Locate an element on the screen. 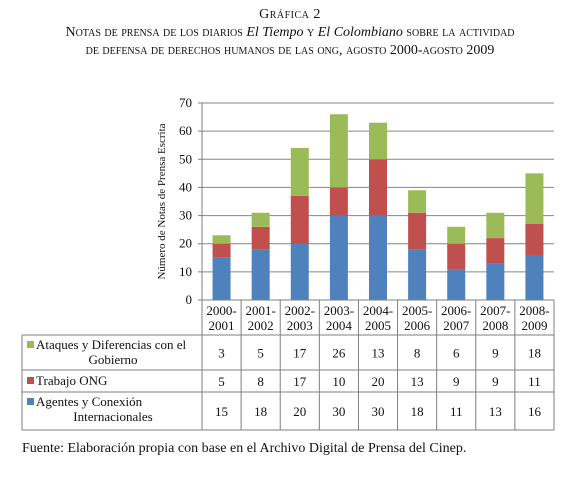 The image size is (580, 484). table-value: 6 is located at coordinates (456, 353).